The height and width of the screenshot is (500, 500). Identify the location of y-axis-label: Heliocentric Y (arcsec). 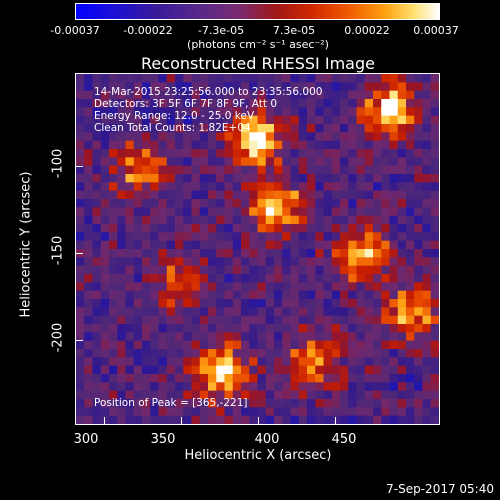
(26, 244).